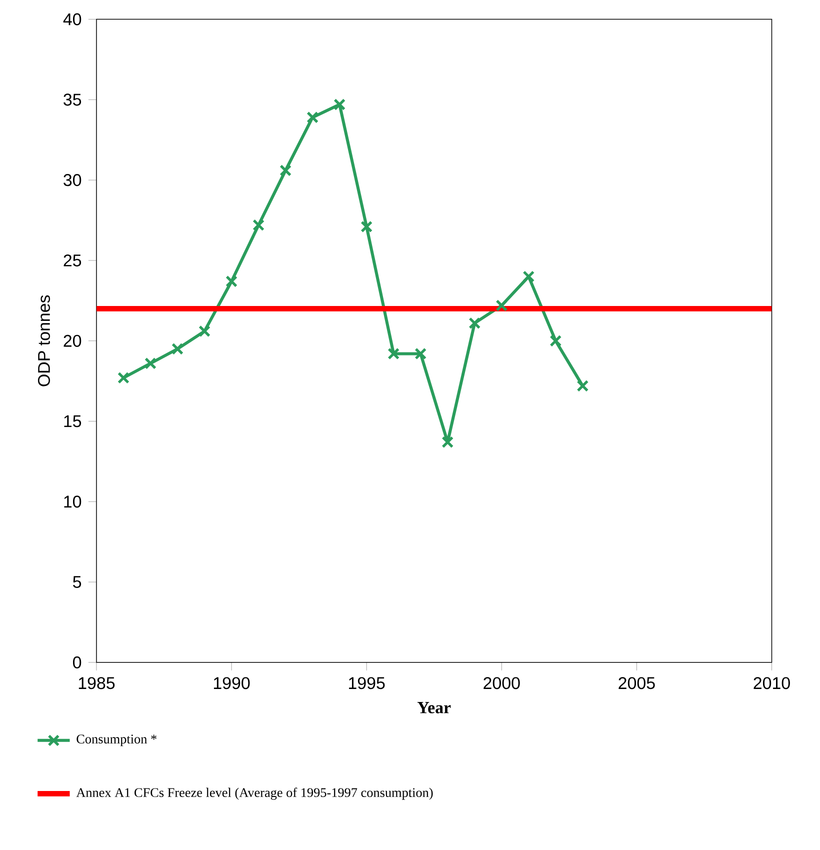 This screenshot has width=820, height=850. Describe the element at coordinates (44, 340) in the screenshot. I see `y-axis-title: ODP tonnes` at that location.